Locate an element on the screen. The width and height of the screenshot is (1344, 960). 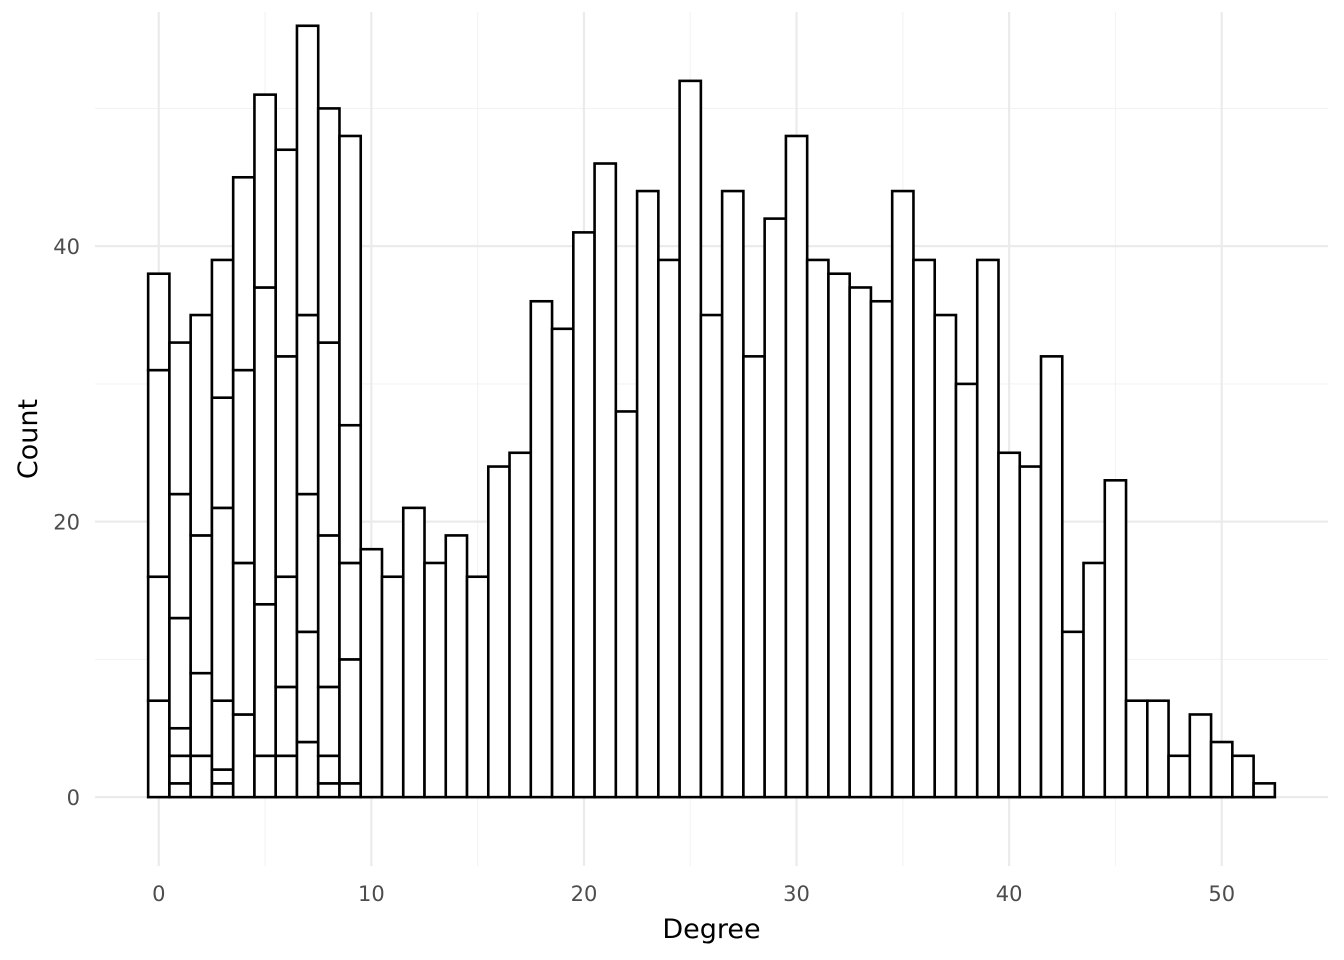
y-tick-label: 40 is located at coordinates (66, 247).